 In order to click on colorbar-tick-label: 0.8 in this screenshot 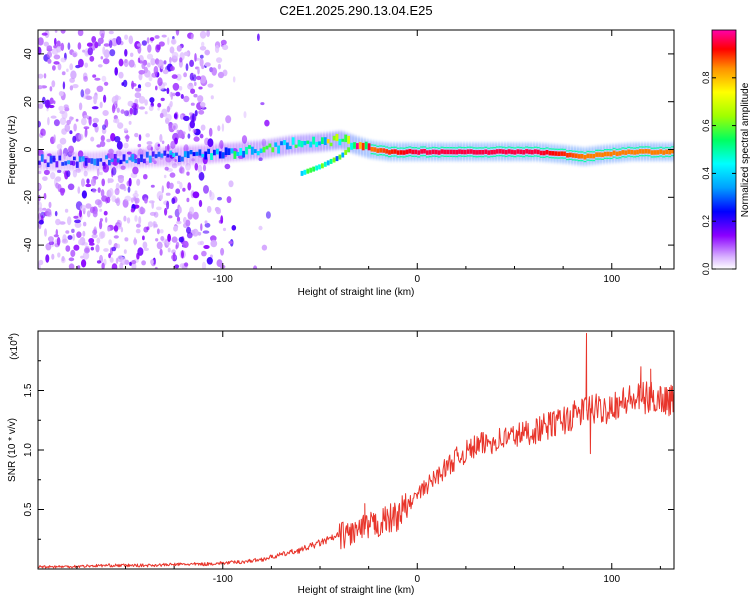, I will do `click(706, 78)`.